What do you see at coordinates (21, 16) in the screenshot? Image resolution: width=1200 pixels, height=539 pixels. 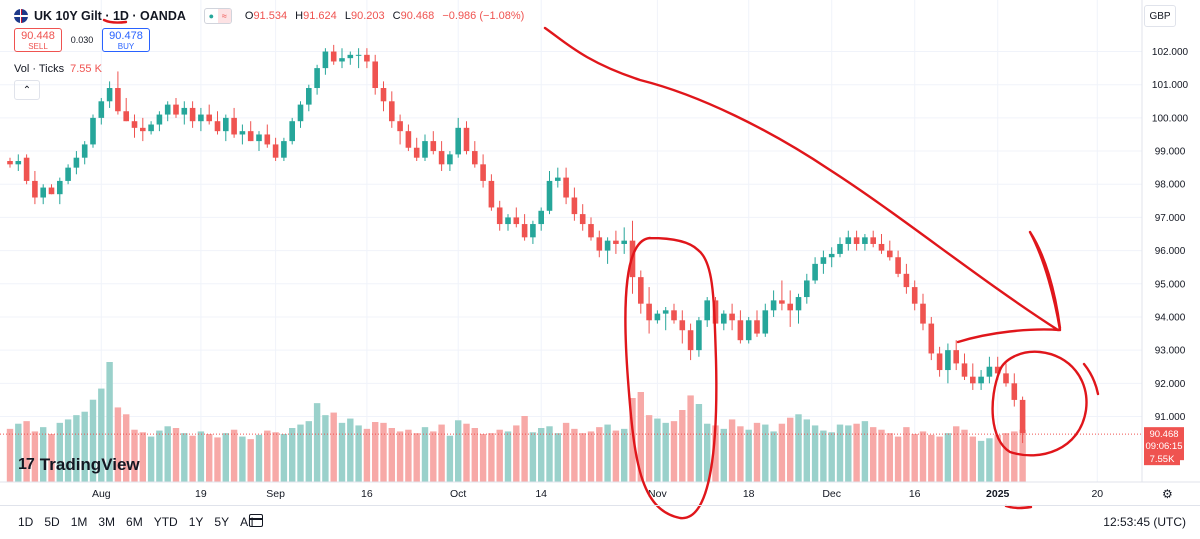 I see `uk-flag-icon` at bounding box center [21, 16].